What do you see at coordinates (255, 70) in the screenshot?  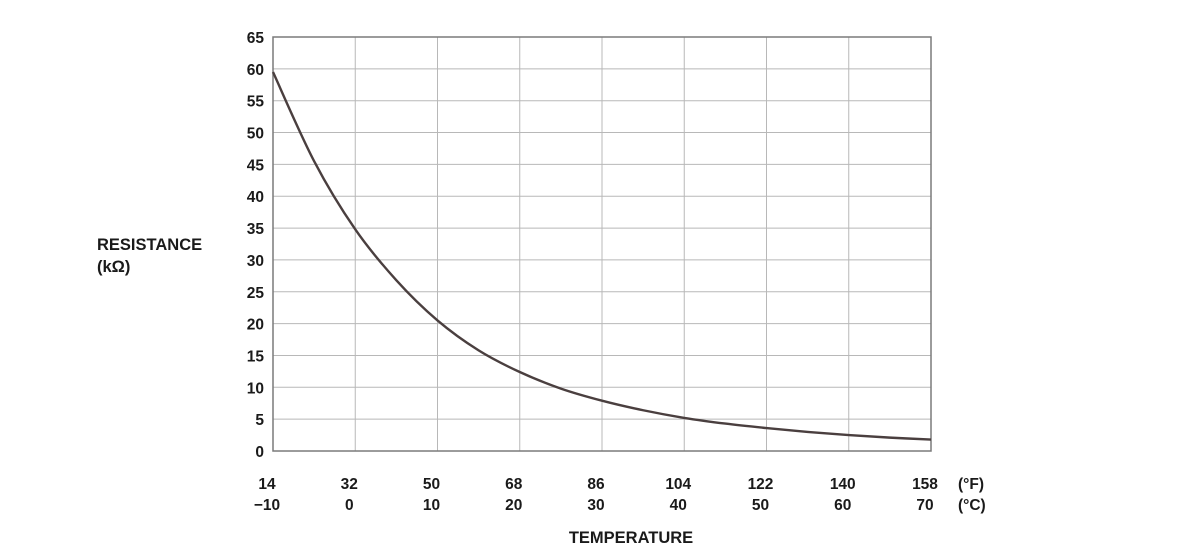 I see `y-tick-label: 60` at bounding box center [255, 70].